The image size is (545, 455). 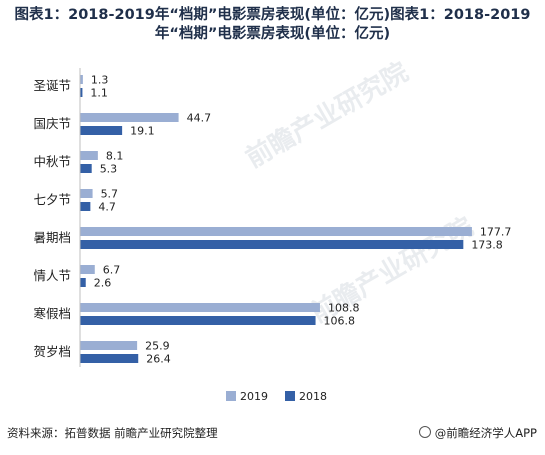 I want to click on brand-text: @前瞻经济学人APP, so click(x=485, y=433).